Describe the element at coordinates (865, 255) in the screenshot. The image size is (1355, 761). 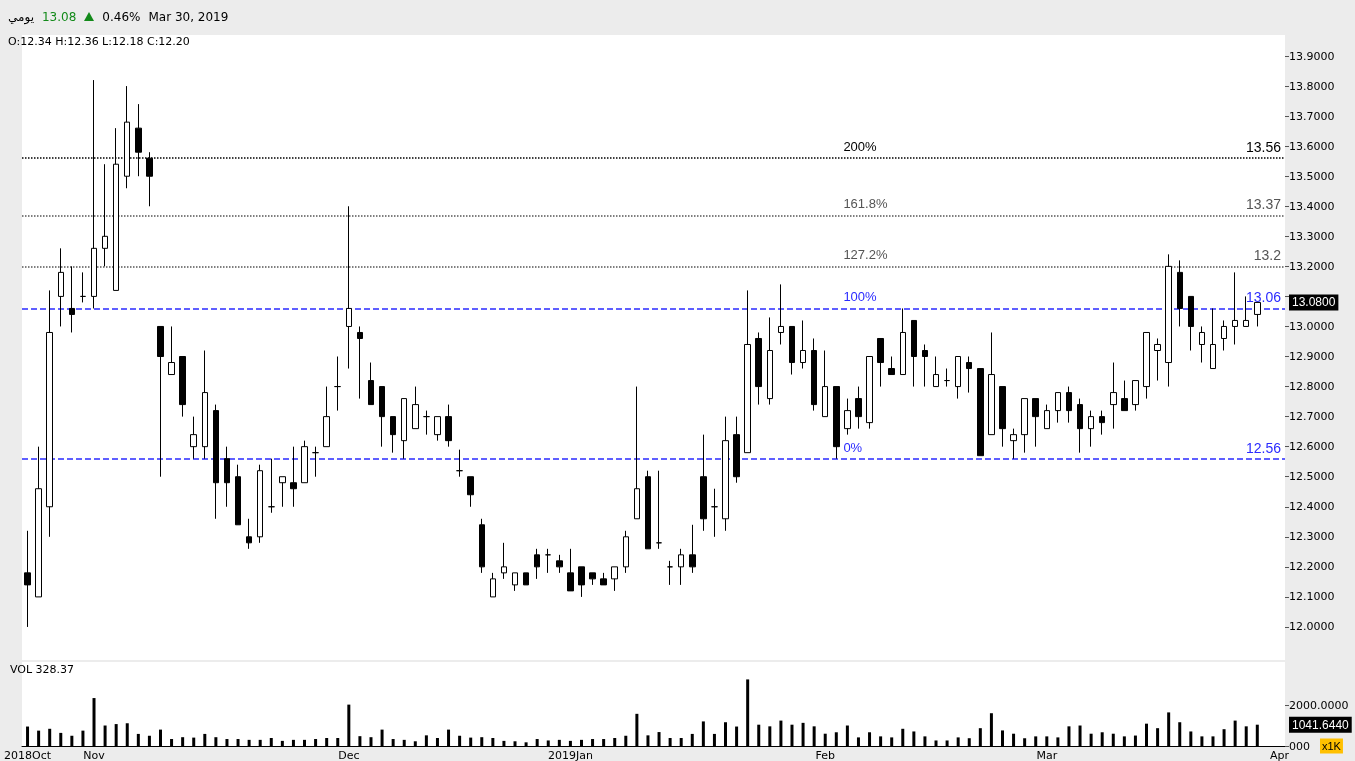
I see `annotation: 127.2%` at that location.